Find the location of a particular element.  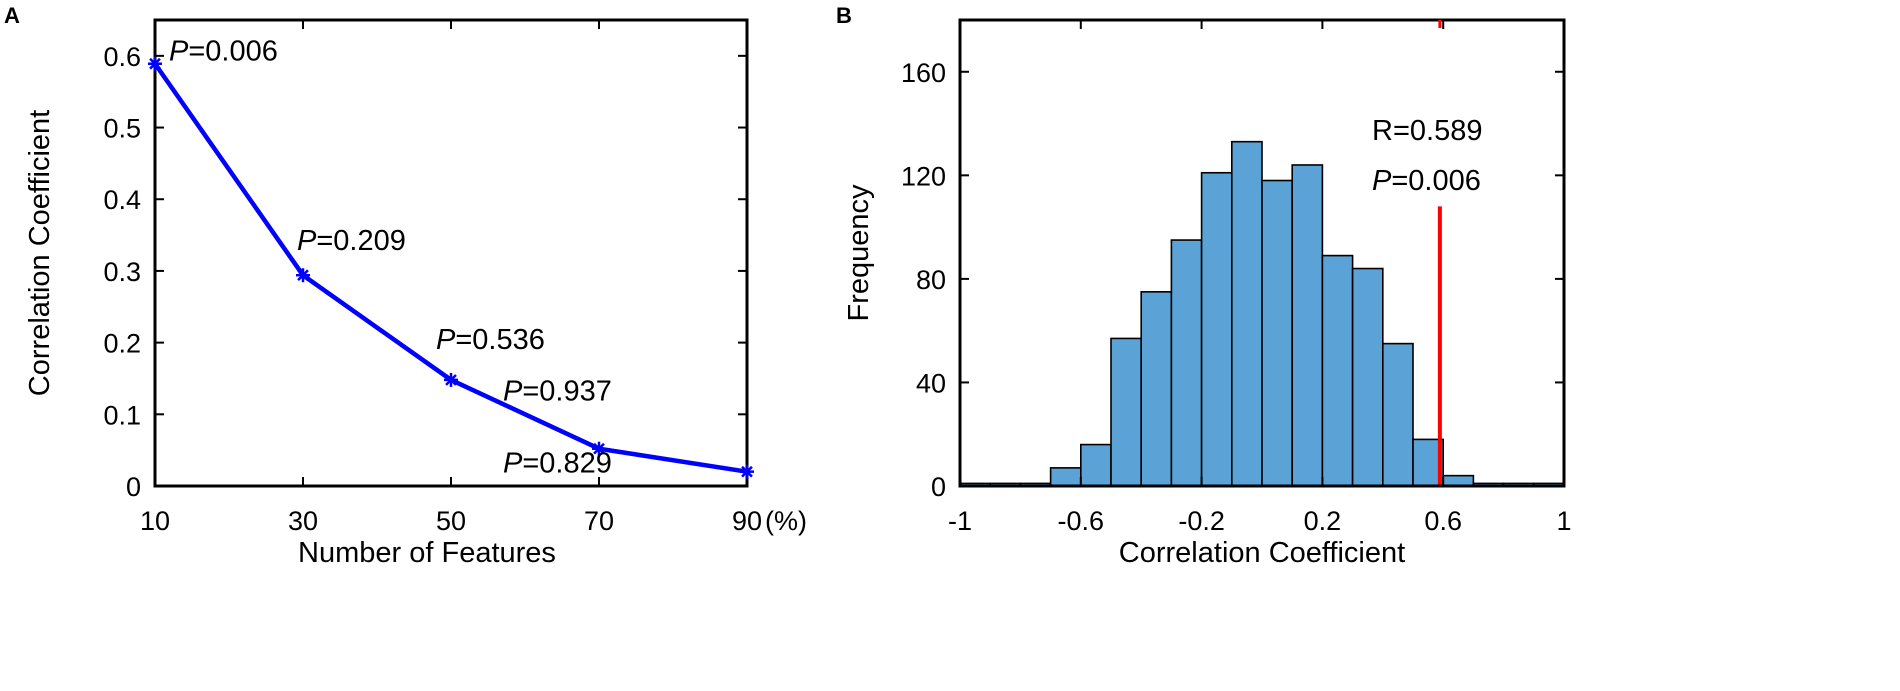

panel-letter-b: B is located at coordinates (844, 15).